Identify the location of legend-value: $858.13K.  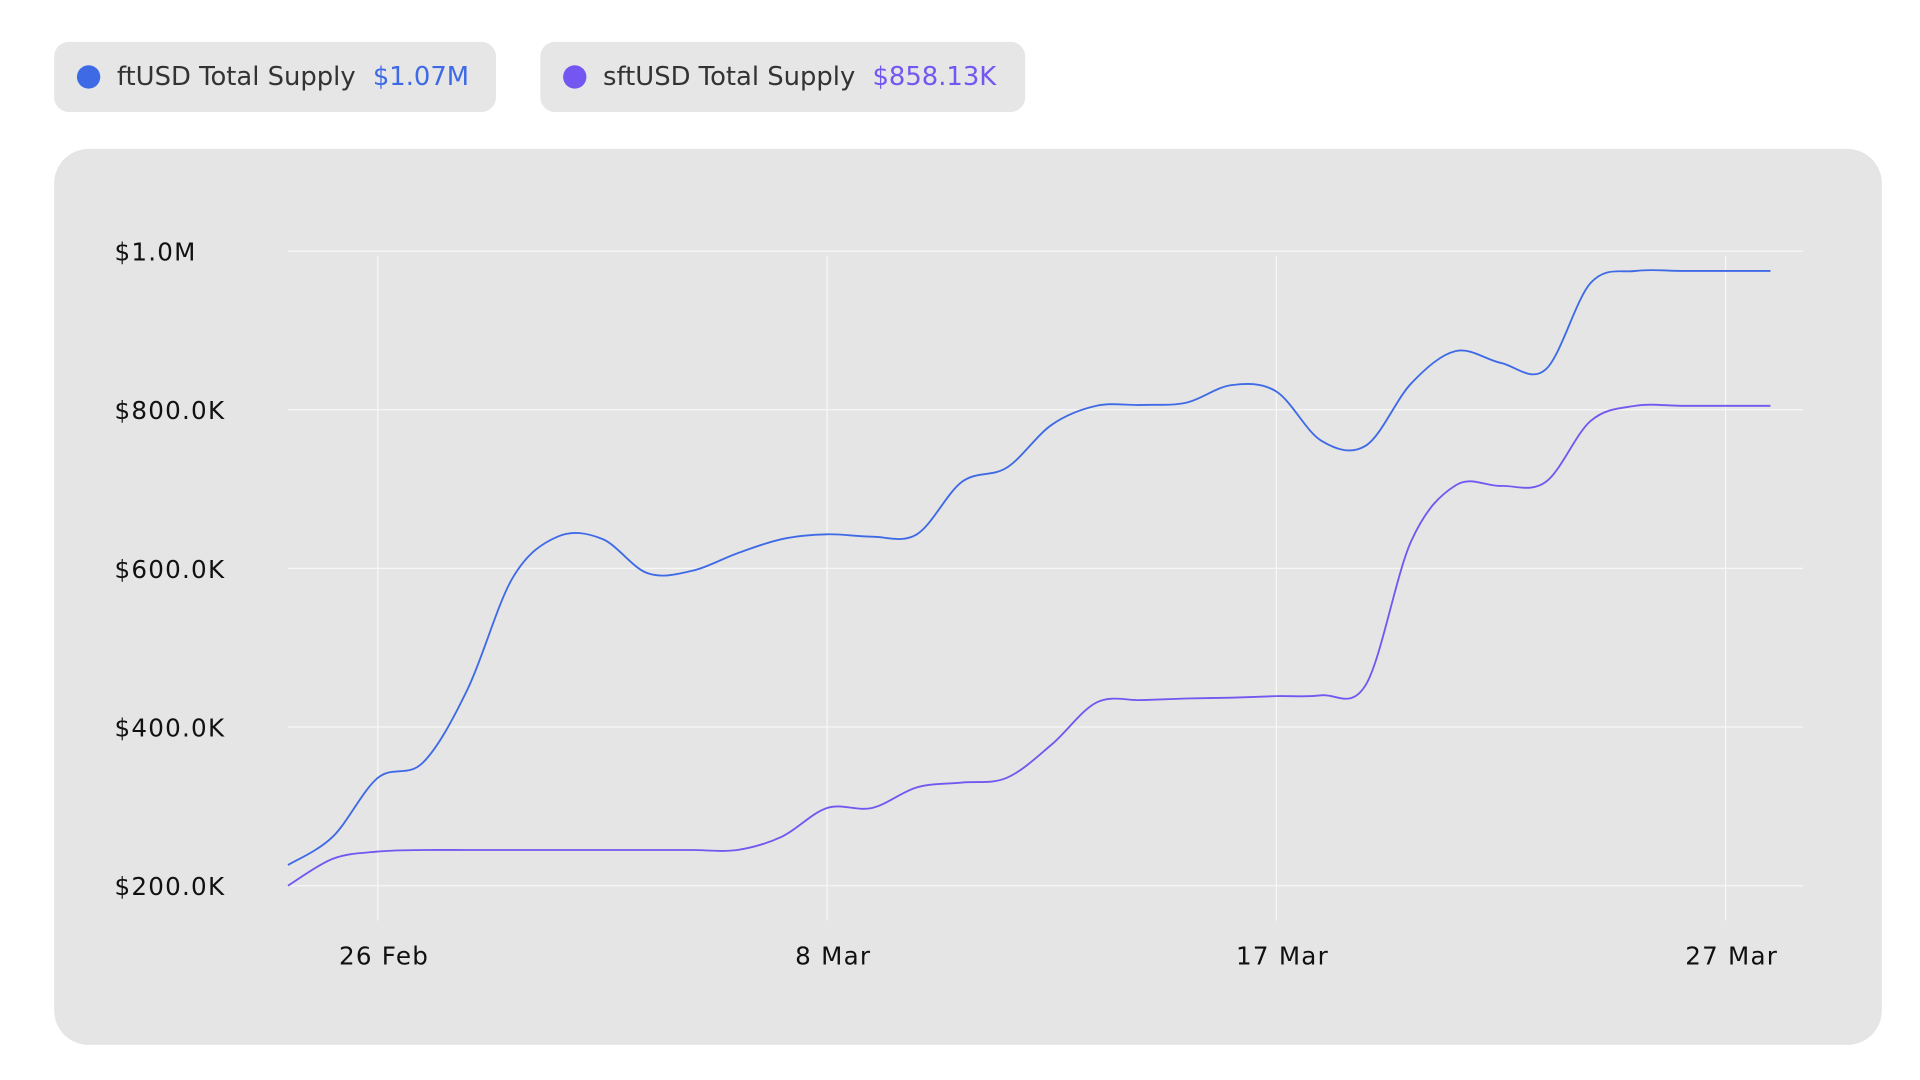
(934, 77).